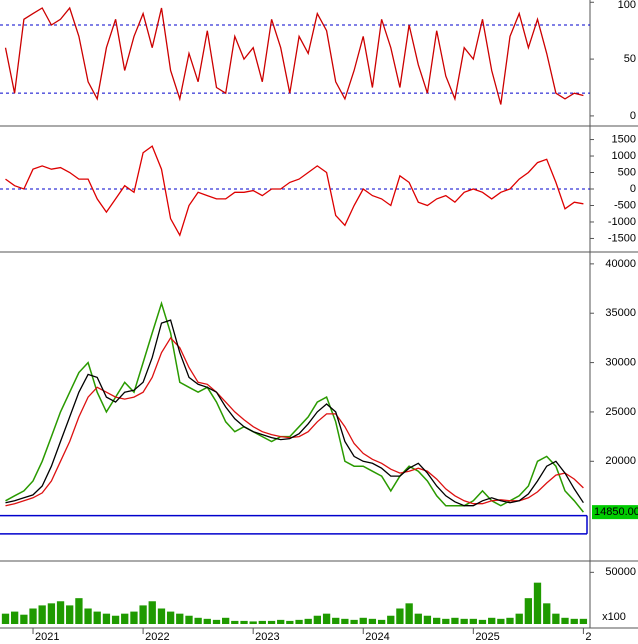  I want to click on x-tick-label: 2, so click(588, 637).